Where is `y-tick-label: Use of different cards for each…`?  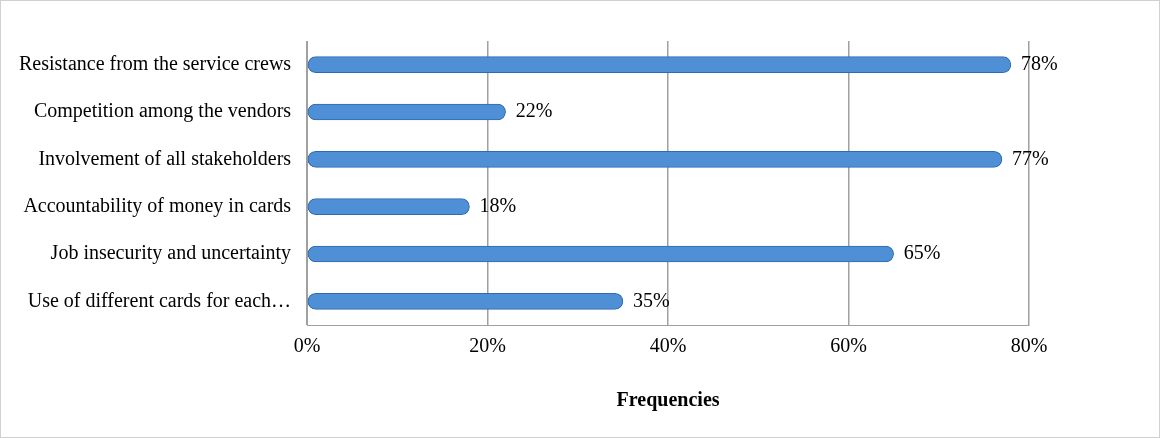 y-tick-label: Use of different cards for each… is located at coordinates (159, 299).